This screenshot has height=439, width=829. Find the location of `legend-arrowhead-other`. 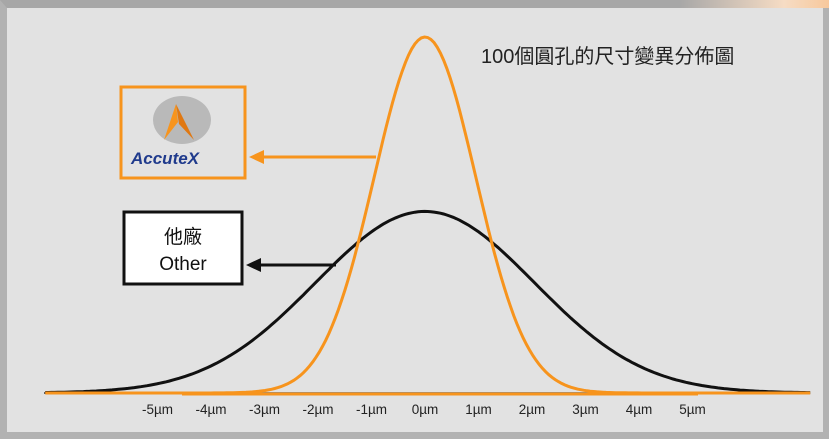

legend-arrowhead-other is located at coordinates (253, 265).